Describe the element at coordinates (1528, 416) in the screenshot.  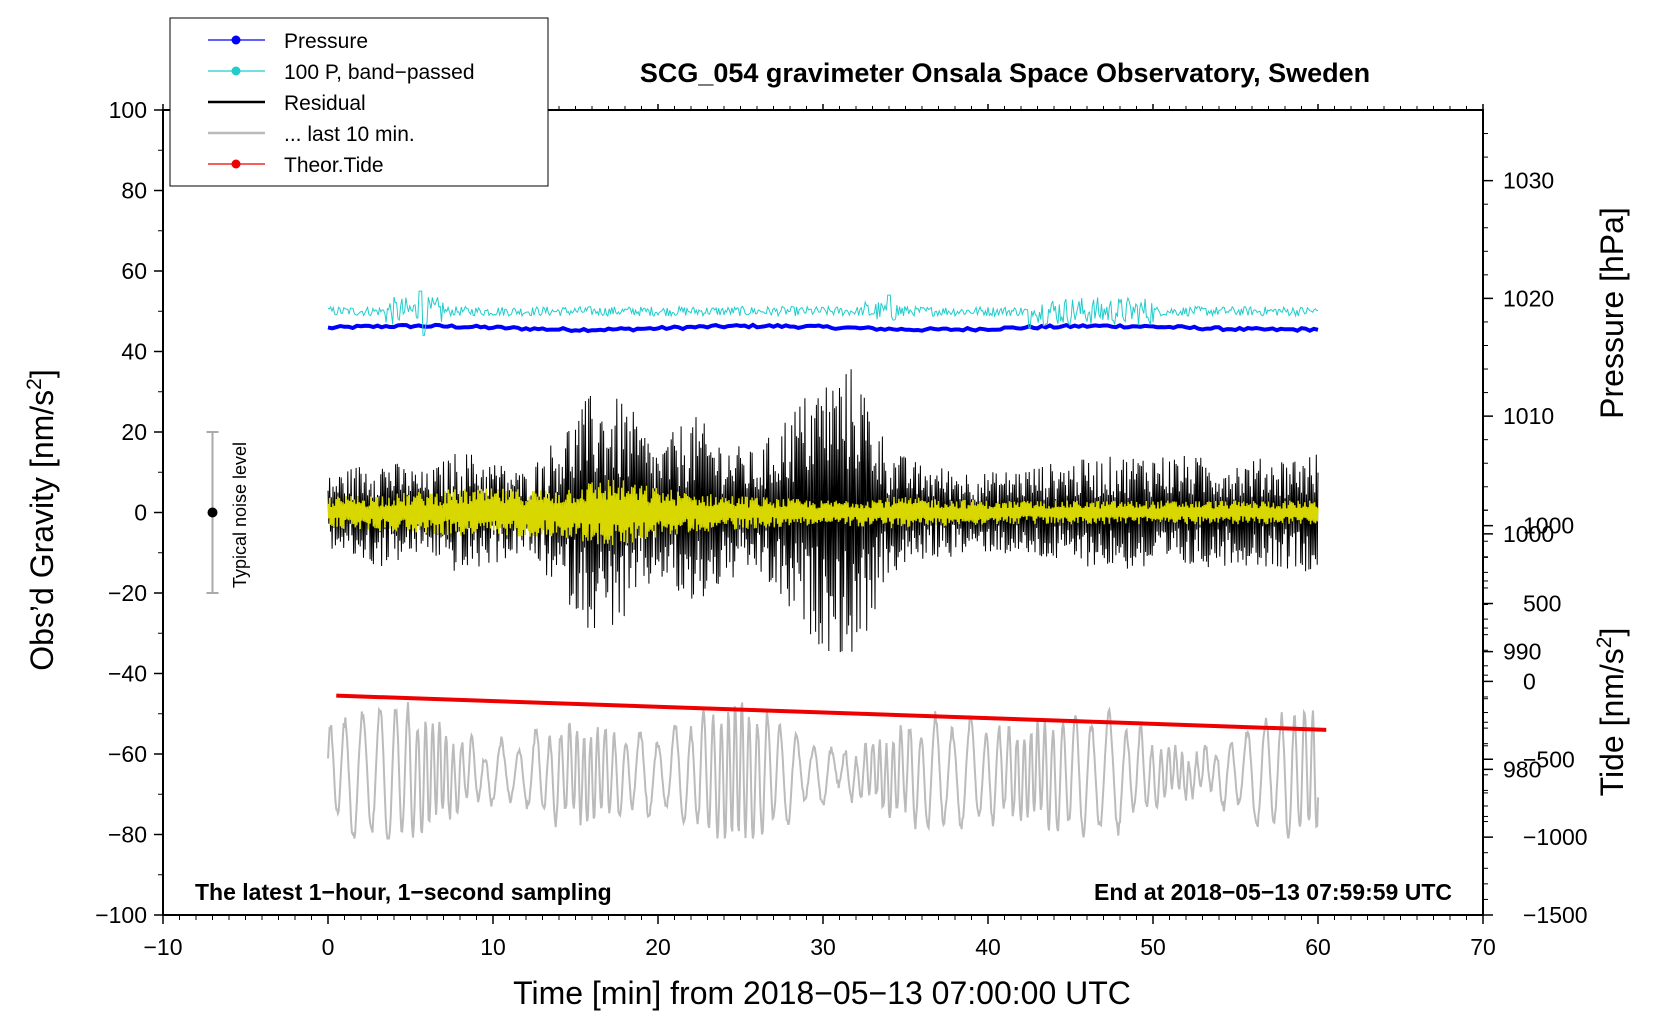
I see `pressure-tick-label: 1010` at that location.